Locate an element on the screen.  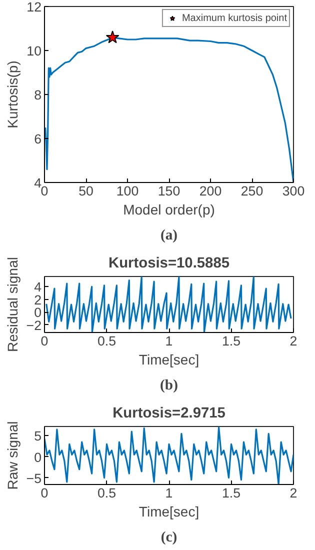
text: (c) is located at coordinates (169, 538).